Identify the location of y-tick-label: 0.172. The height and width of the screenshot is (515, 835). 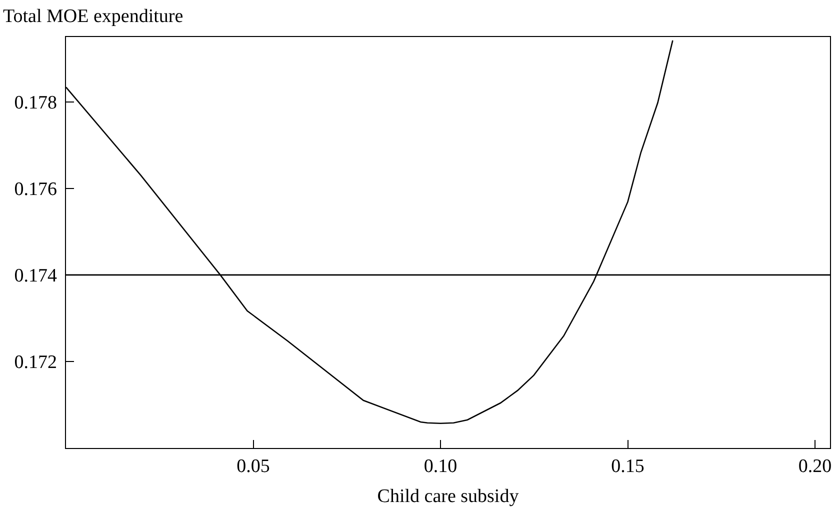
(36, 363).